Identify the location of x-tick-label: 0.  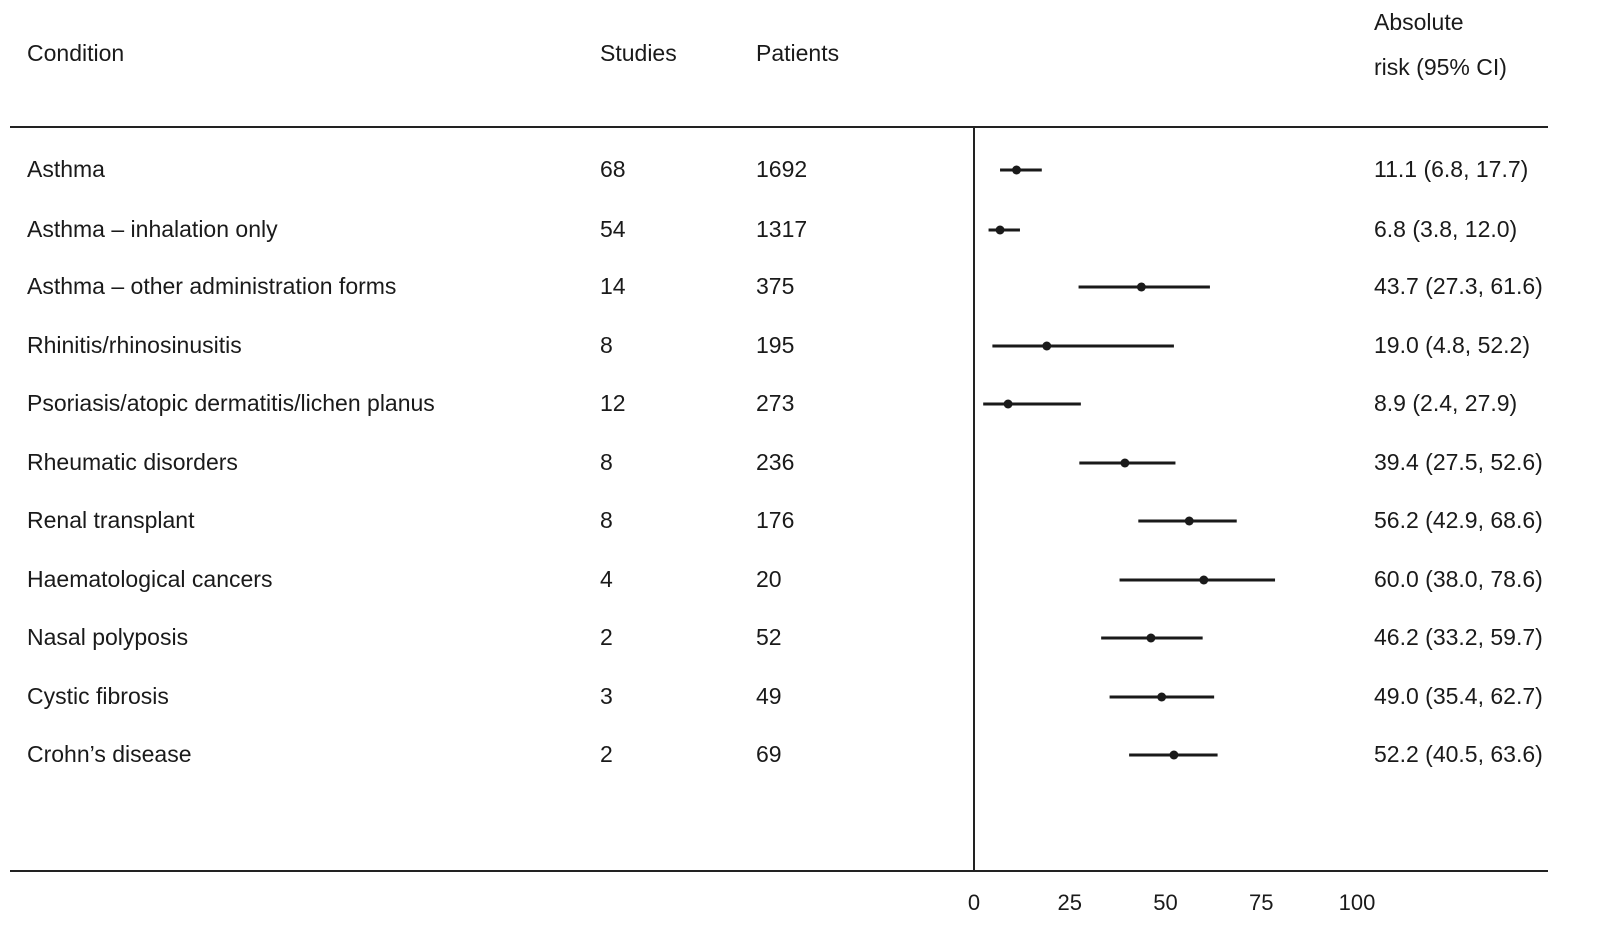
(974, 902).